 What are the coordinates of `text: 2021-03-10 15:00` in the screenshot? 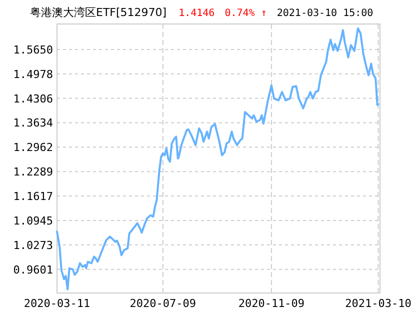 It's located at (325, 13).